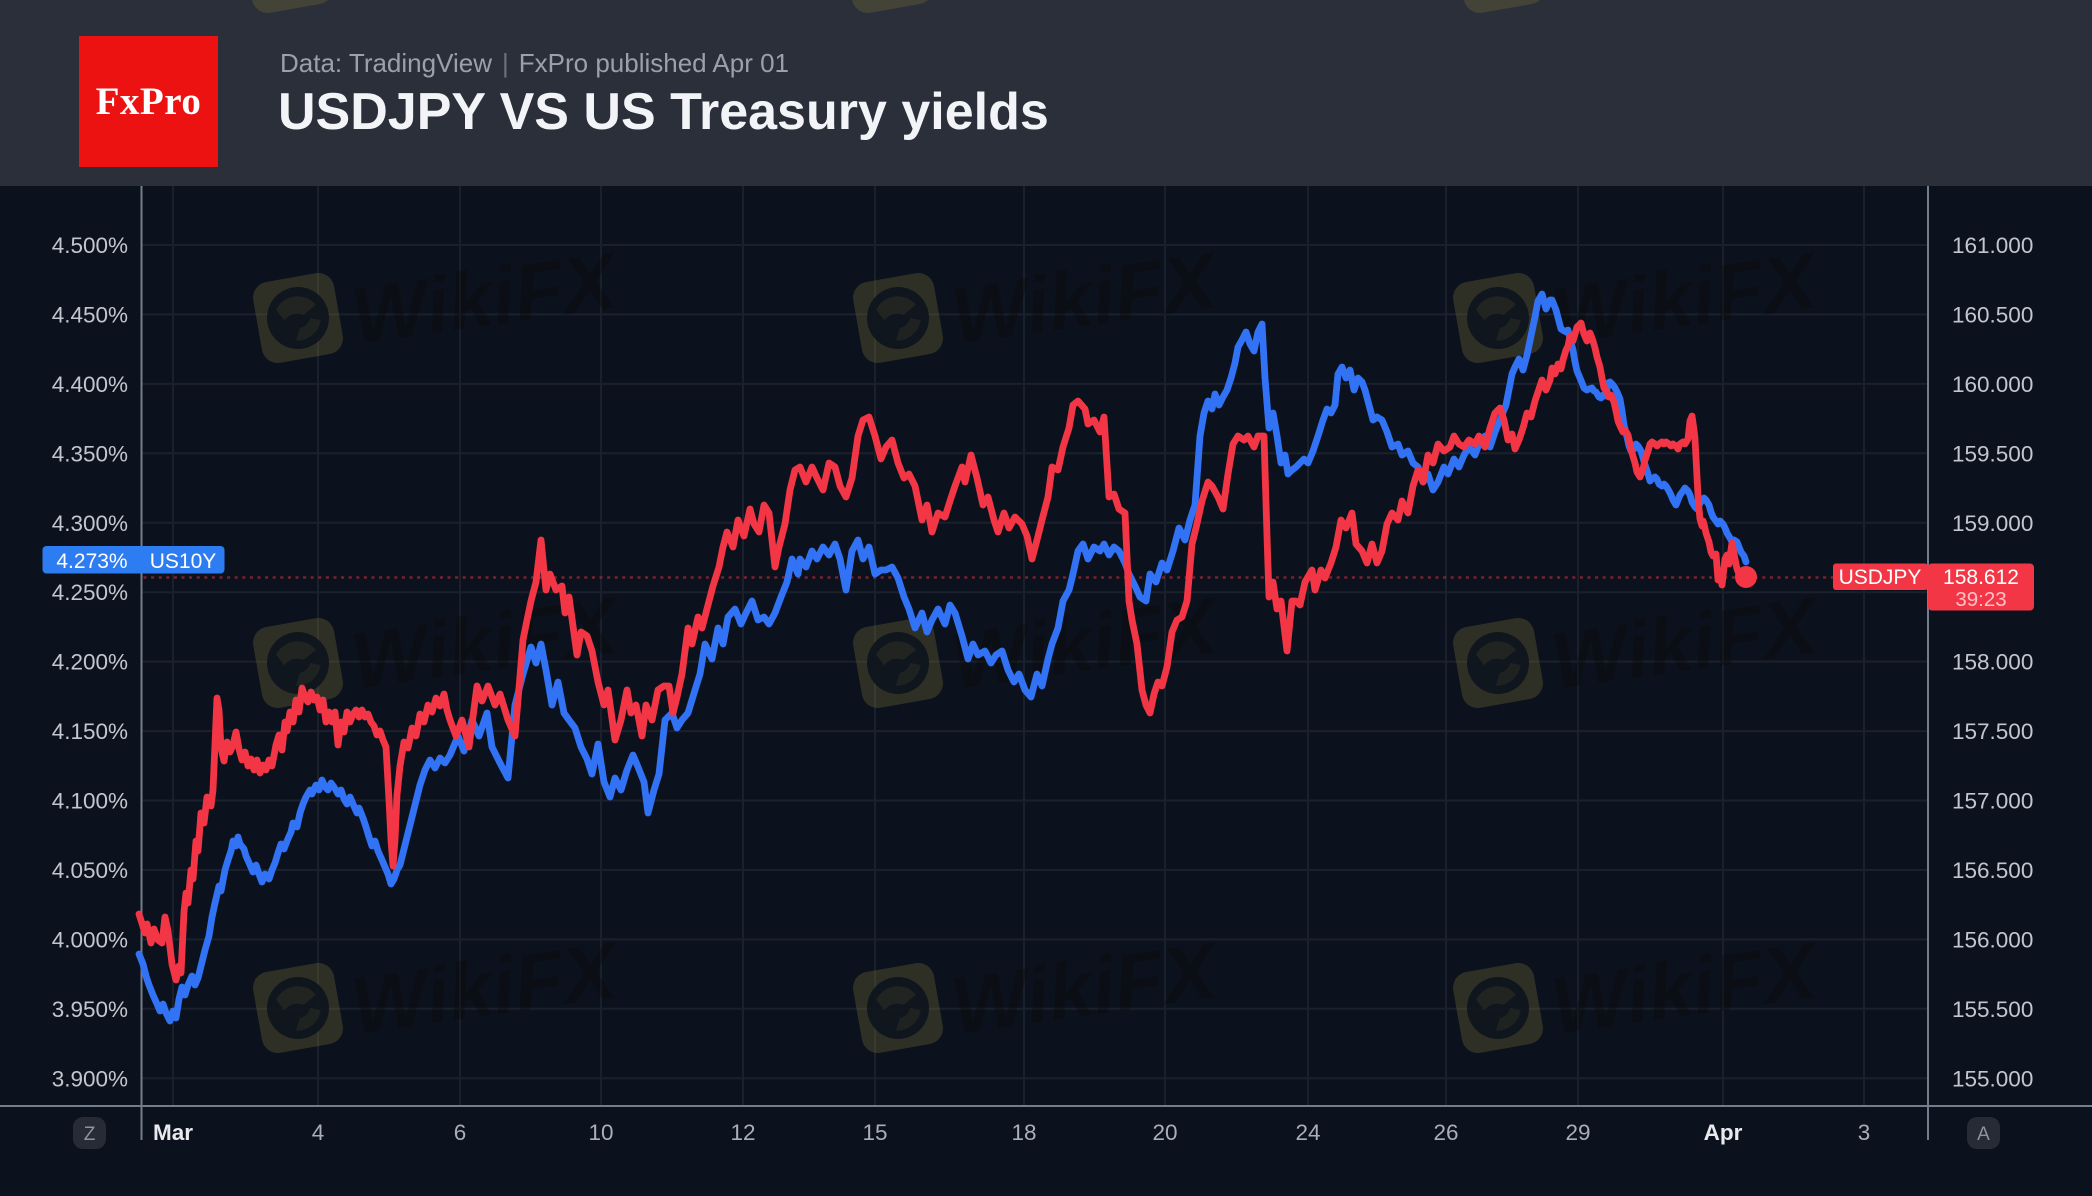  What do you see at coordinates (1992, 245) in the screenshot?
I see `svg-text: 161.000` at bounding box center [1992, 245].